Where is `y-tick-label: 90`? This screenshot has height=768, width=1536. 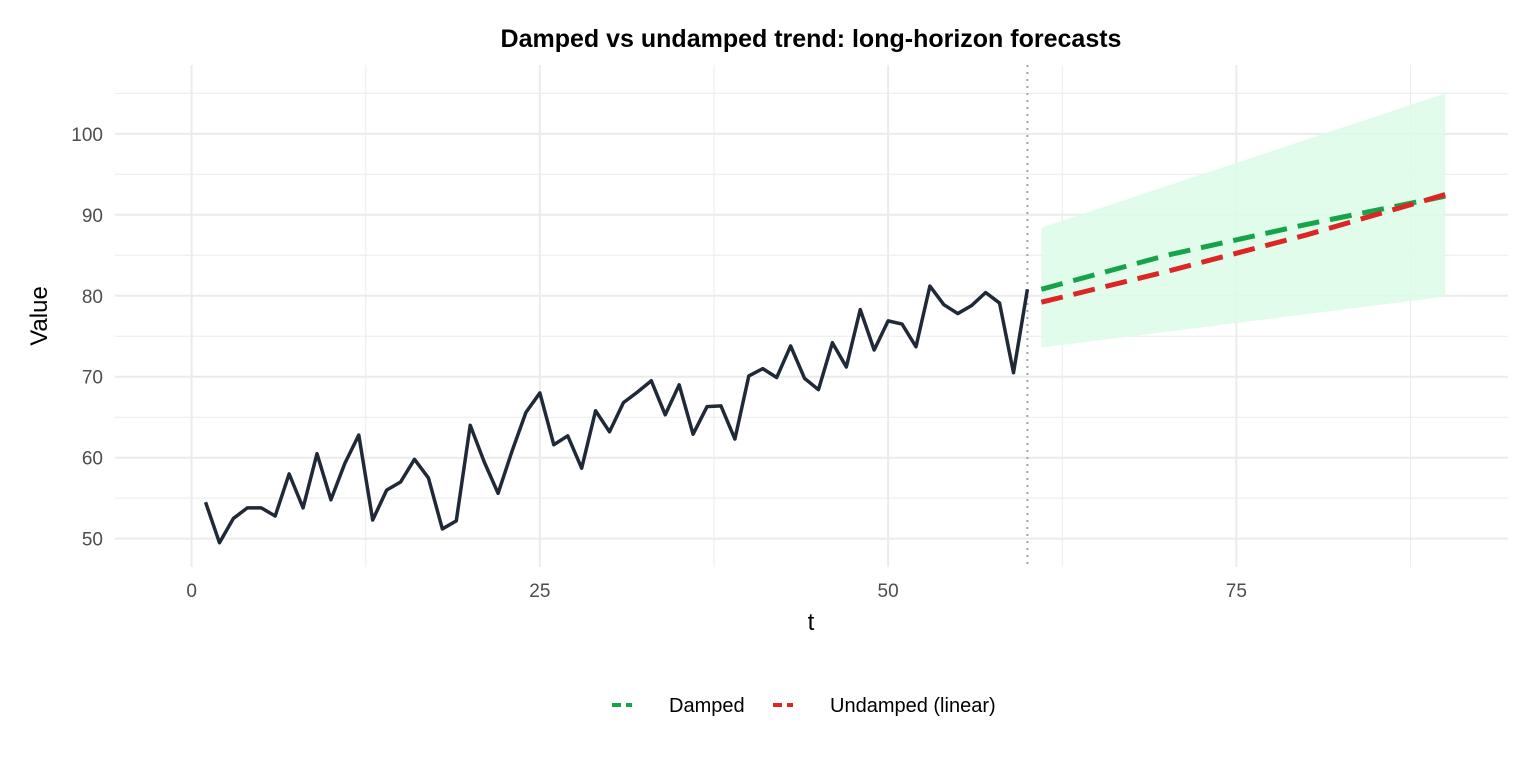 y-tick-label: 90 is located at coordinates (92, 216).